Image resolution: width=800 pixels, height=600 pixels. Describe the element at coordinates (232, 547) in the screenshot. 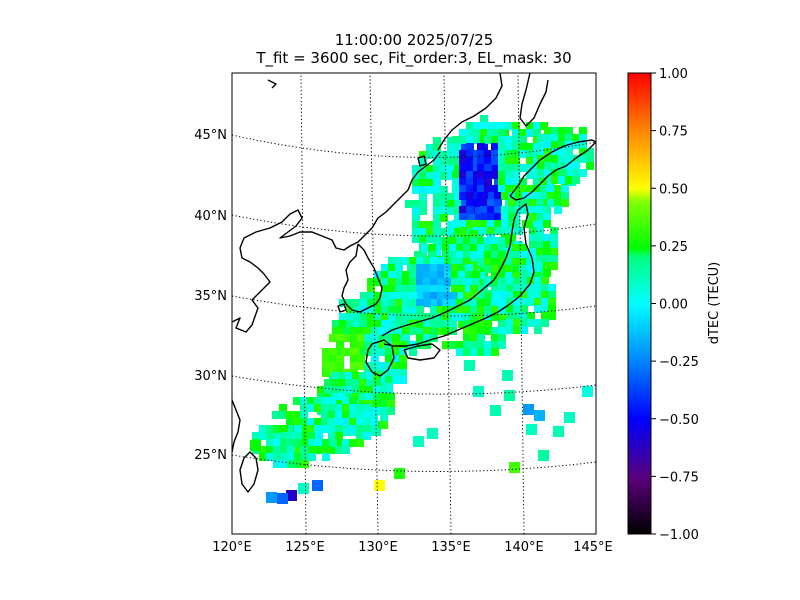

I see `lon-label-120e: 120°E` at that location.